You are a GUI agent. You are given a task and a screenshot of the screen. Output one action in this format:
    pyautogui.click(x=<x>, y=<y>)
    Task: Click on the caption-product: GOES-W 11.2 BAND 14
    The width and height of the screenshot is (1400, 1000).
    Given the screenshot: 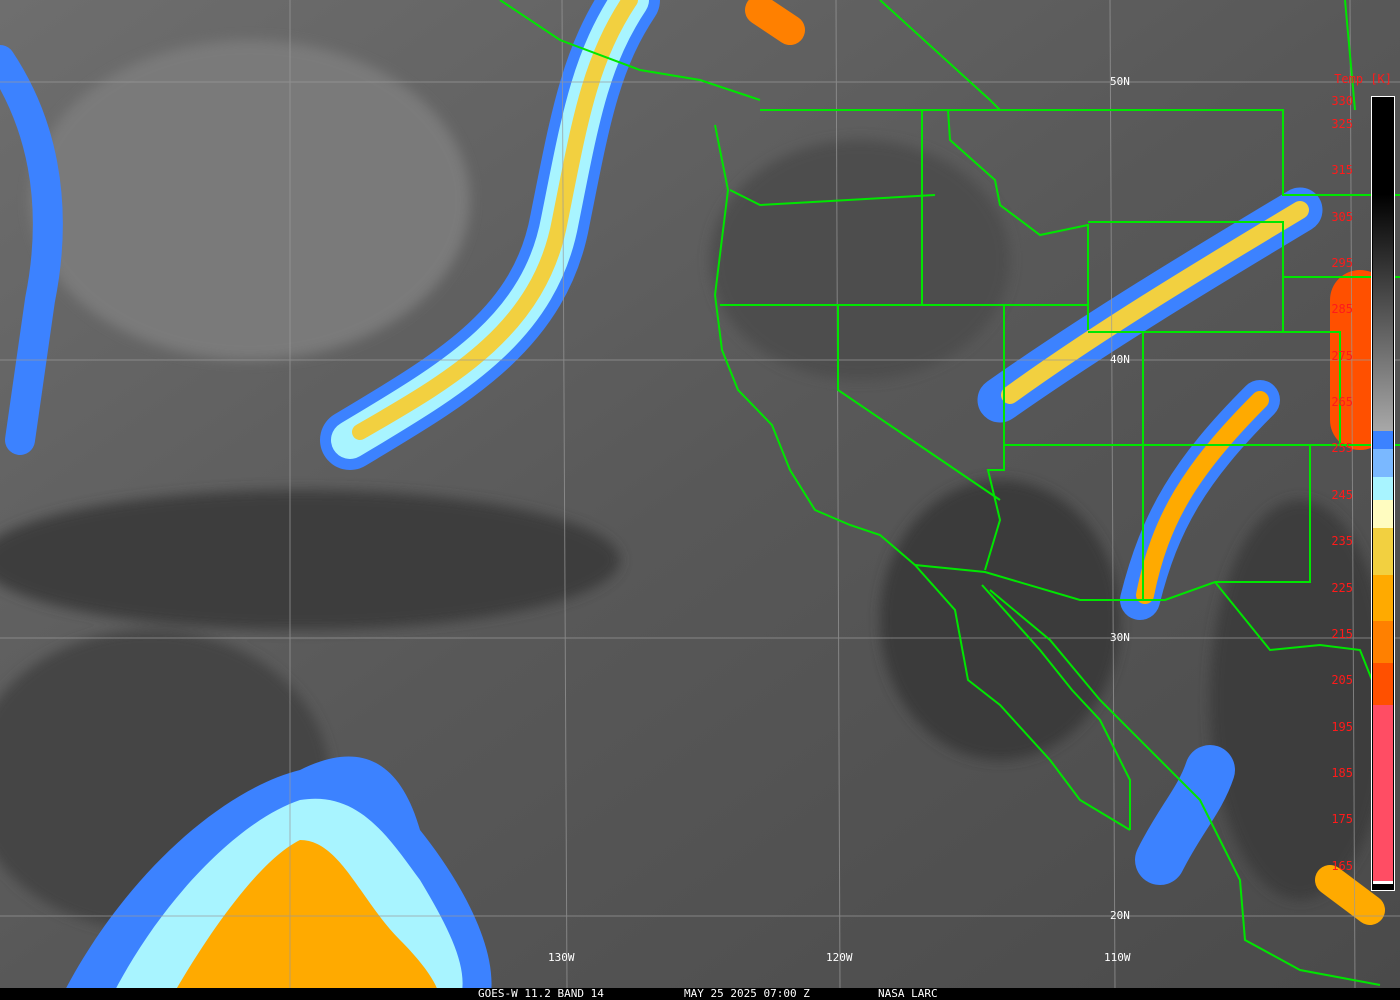 What is the action you would take?
    pyautogui.click(x=541, y=993)
    